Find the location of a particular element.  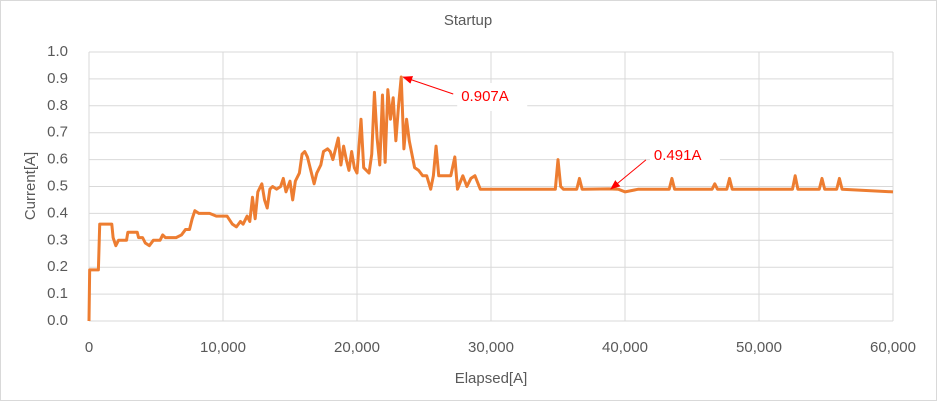

x-tick-label: 50,000 is located at coordinates (759, 347).